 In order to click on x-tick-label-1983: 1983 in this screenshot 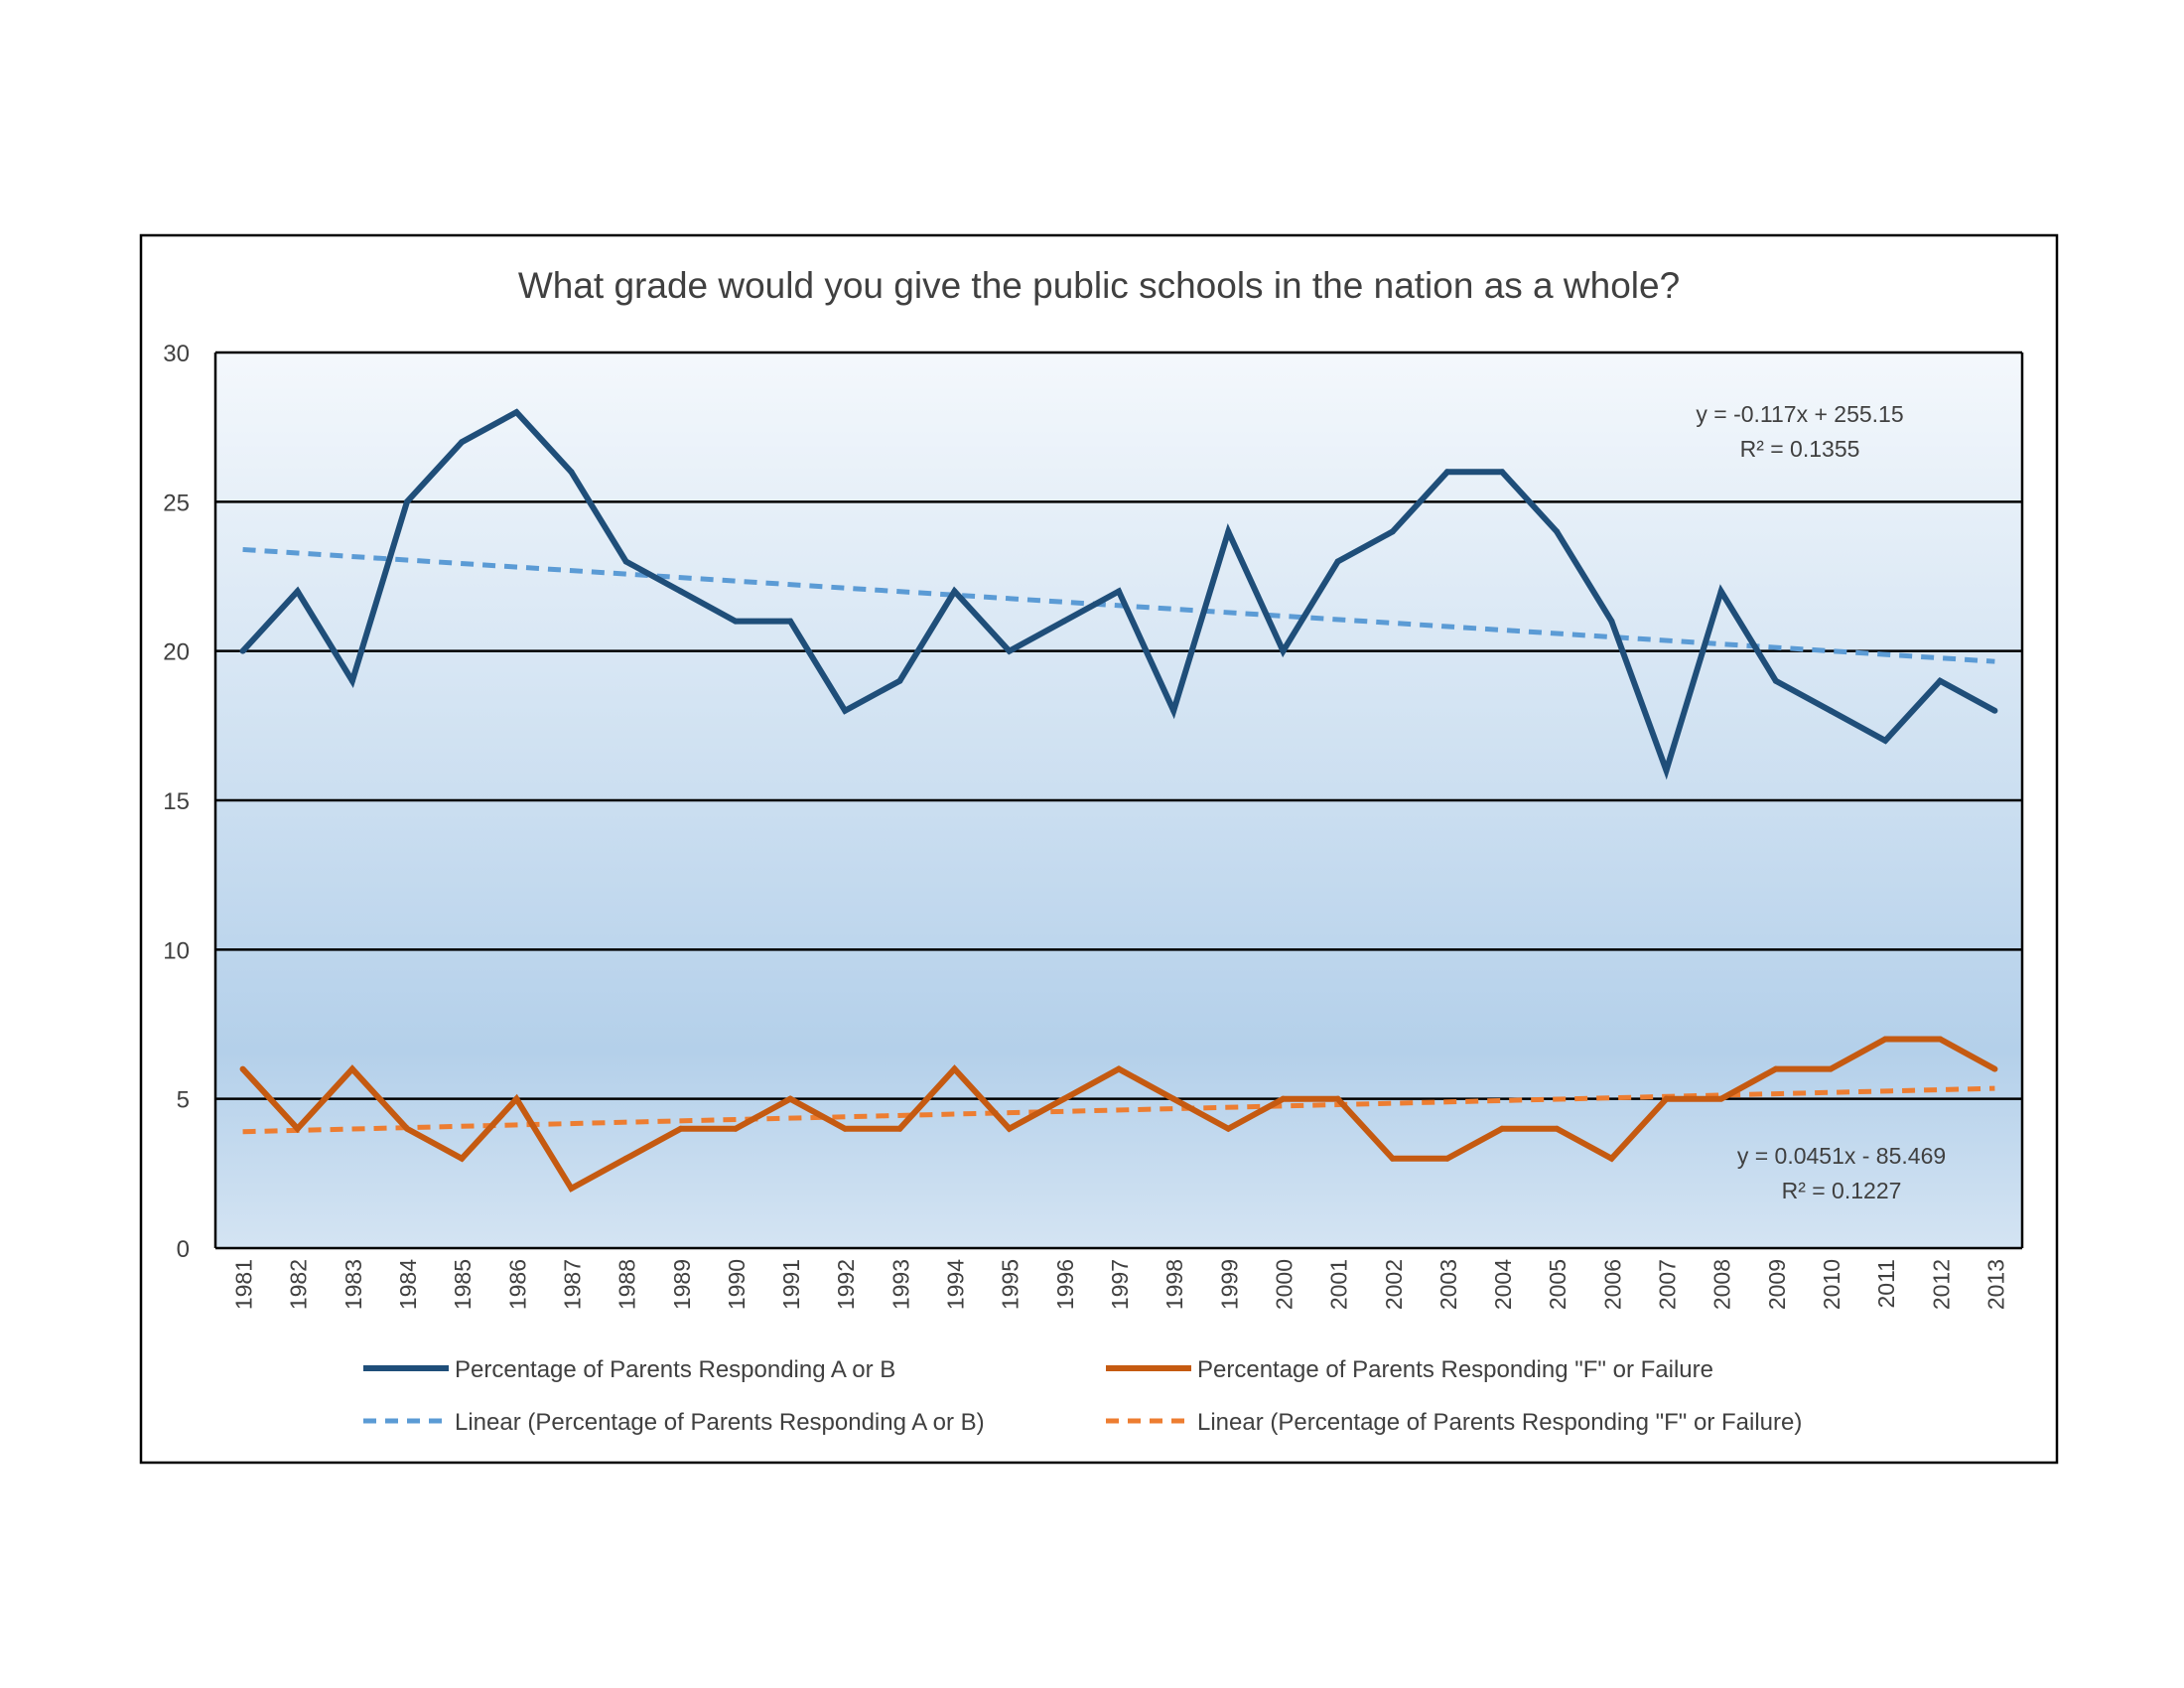, I will do `click(353, 1284)`.